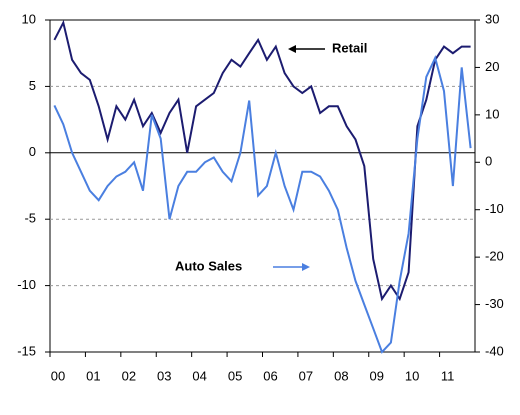  I want to click on y-tick-label: -15, so click(26, 350).